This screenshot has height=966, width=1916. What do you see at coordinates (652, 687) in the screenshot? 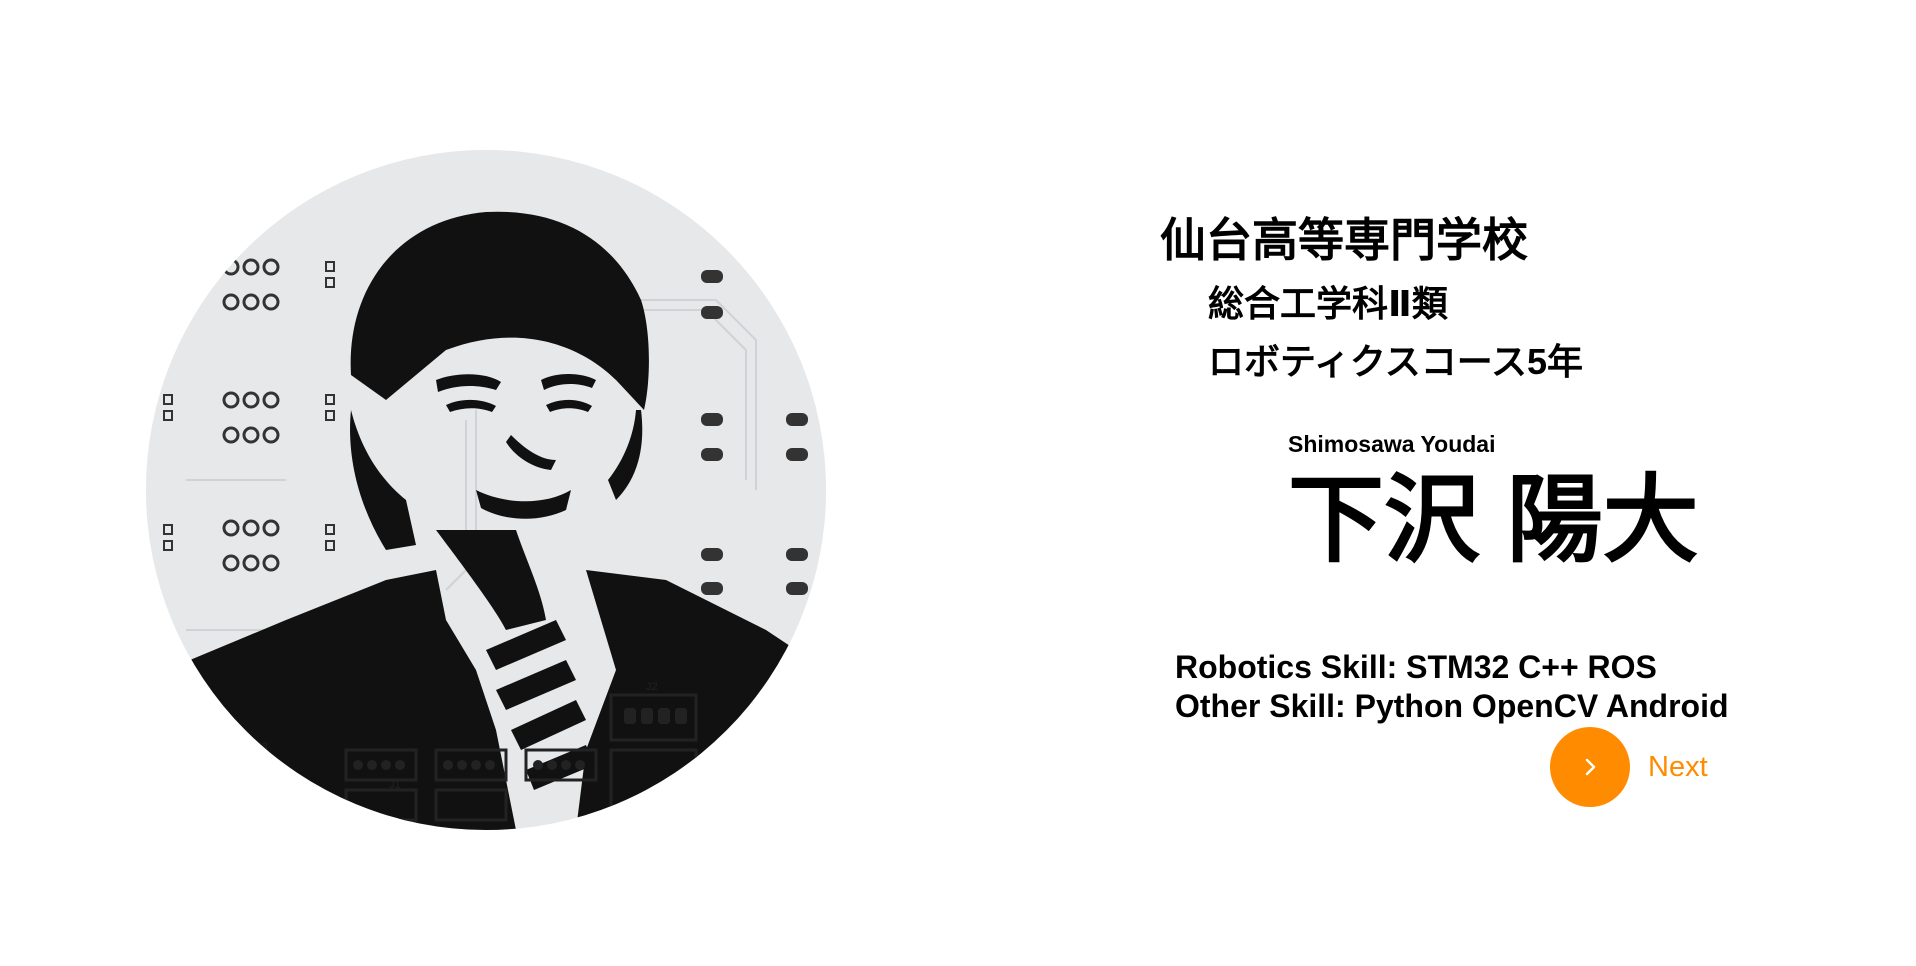
I see `board-label-j2: J2` at bounding box center [652, 687].